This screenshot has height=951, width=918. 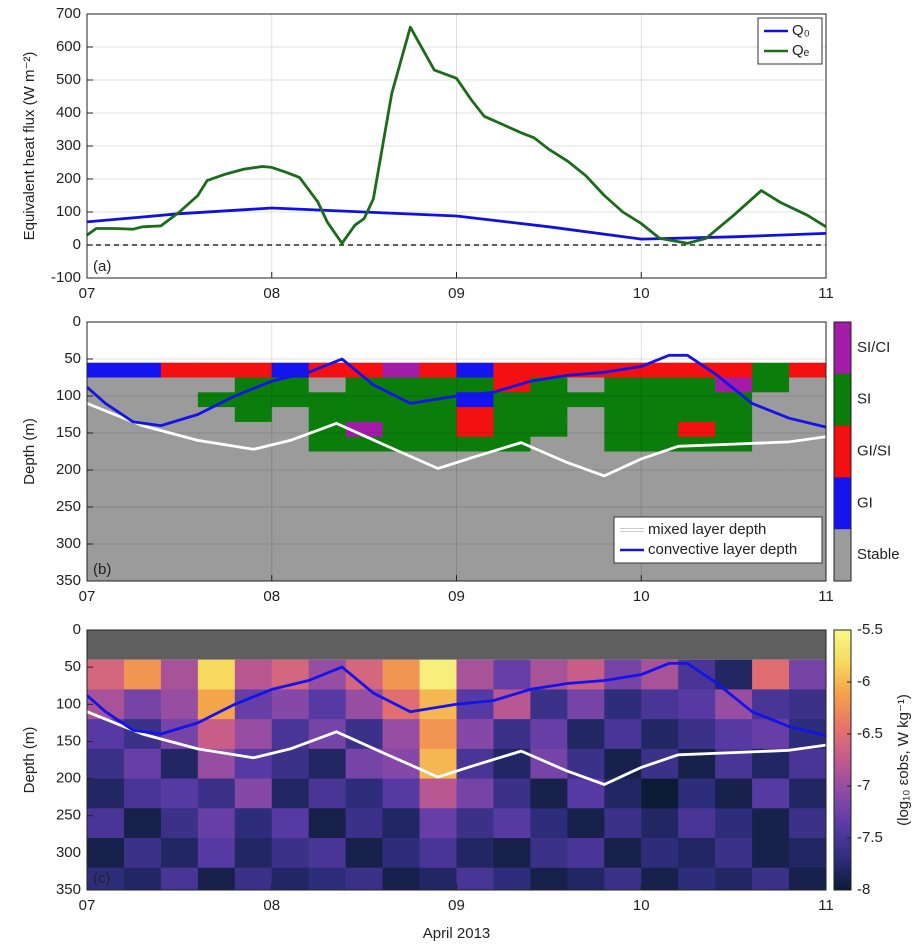 What do you see at coordinates (878, 554) in the screenshot?
I see `colorbar-label: Stable` at bounding box center [878, 554].